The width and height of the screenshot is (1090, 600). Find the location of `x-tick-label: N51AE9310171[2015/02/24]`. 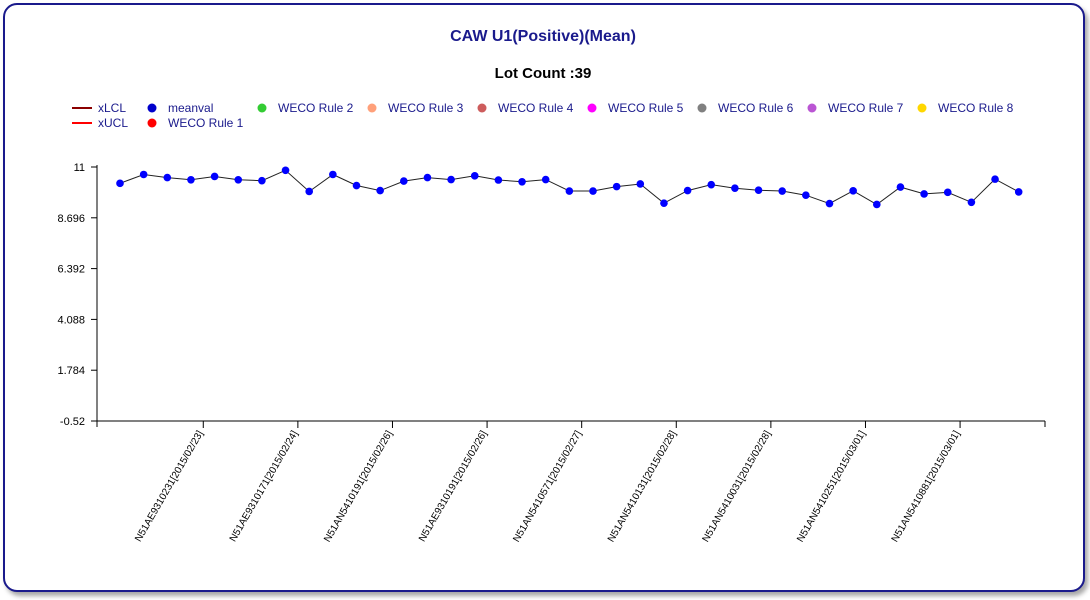

x-tick-label: N51AE9310171[2015/02/24] is located at coordinates (264, 486).